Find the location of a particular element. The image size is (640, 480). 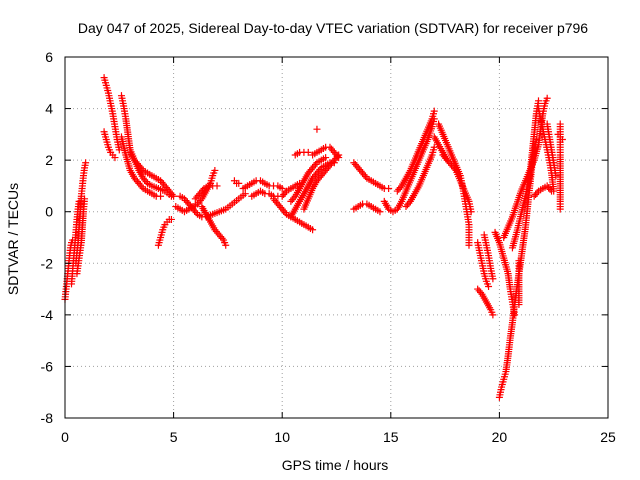

x-axis-label: GPS time / hours is located at coordinates (335, 465).